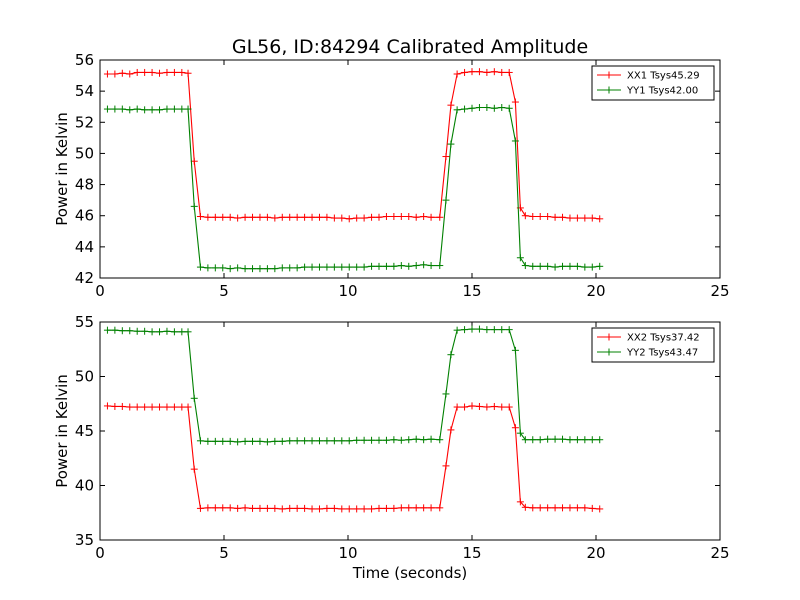 This screenshot has height=600, width=800. What do you see at coordinates (719, 553) in the screenshot?
I see `bottom-x-tick-label: 25` at bounding box center [719, 553].